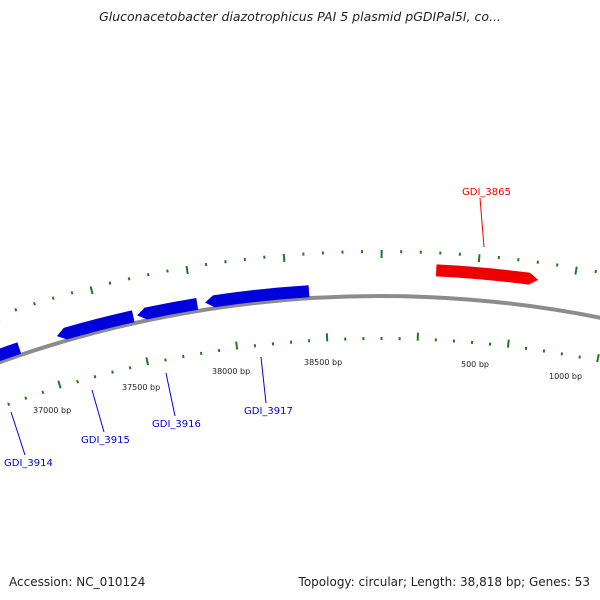 Image resolution: width=600 pixels, height=600 pixels. Describe the element at coordinates (486, 192) in the screenshot. I see `gene-label-gdi_3865: GDI_3865` at that location.